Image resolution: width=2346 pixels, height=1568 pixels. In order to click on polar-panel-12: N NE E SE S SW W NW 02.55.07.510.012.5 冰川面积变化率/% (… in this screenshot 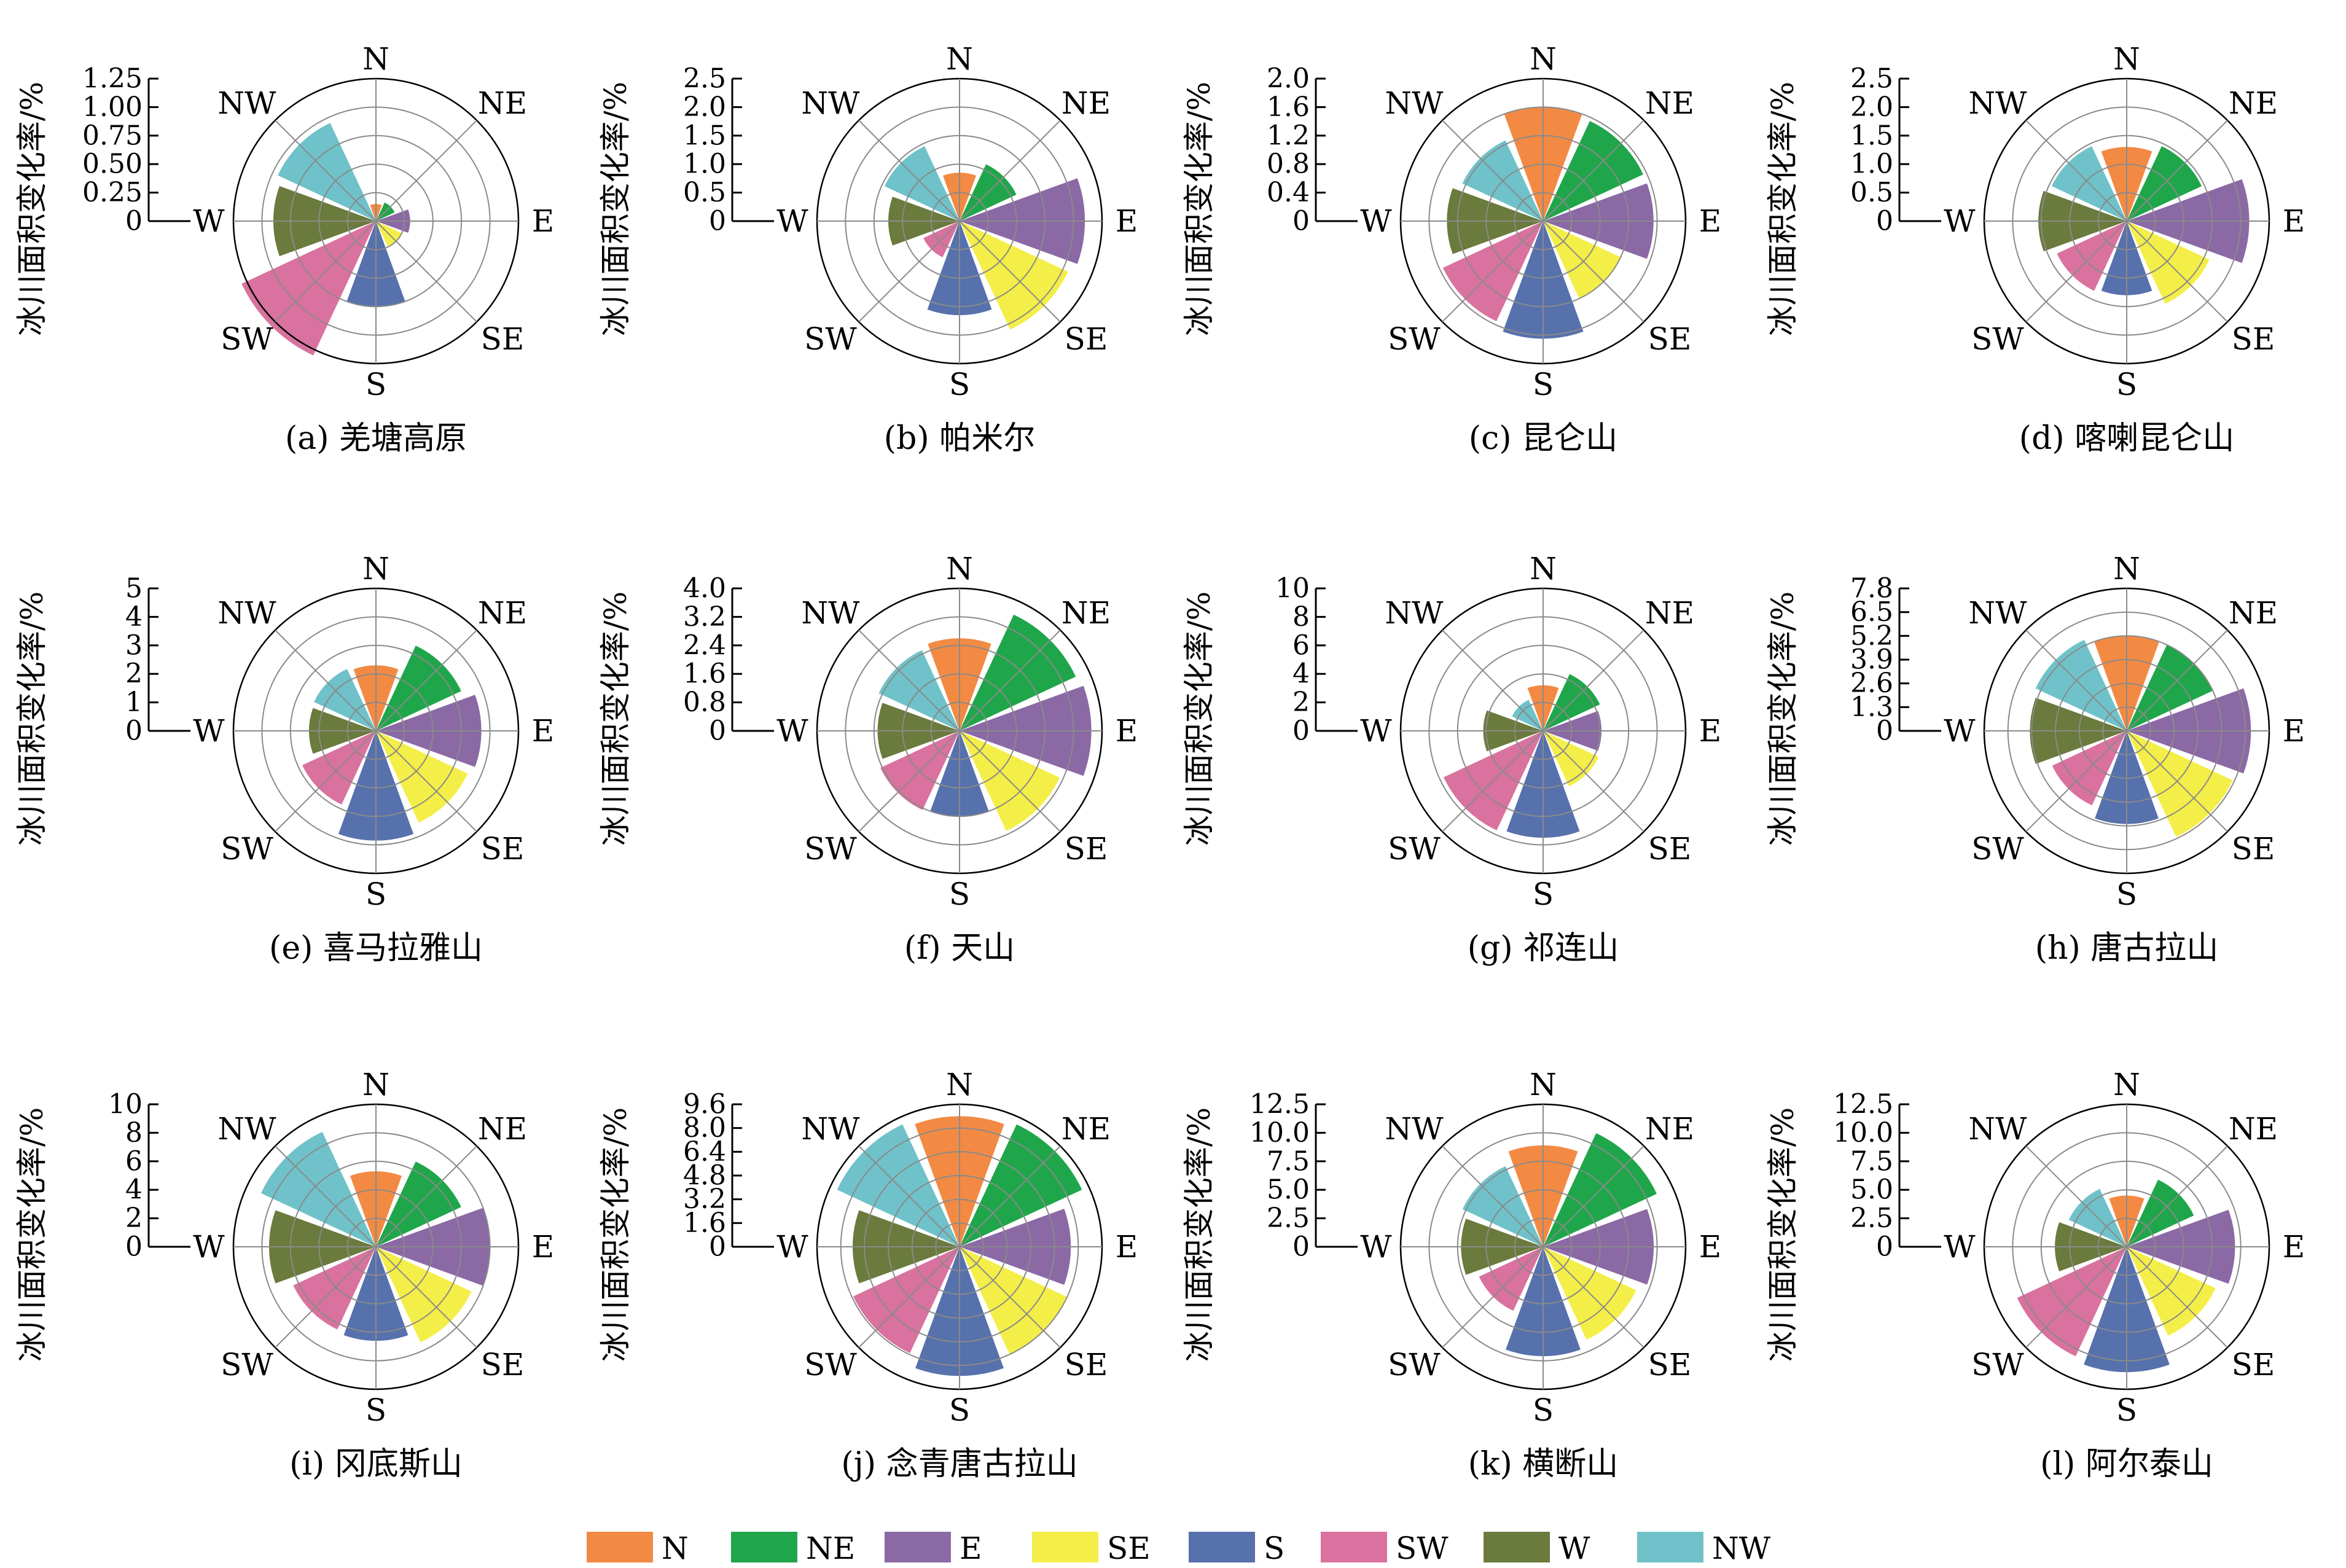, I will do `click(2035, 1275)`.